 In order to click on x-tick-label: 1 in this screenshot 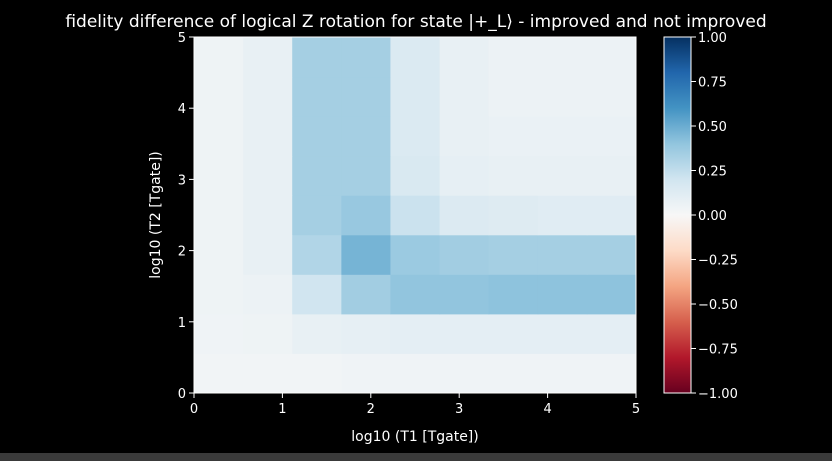, I will do `click(282, 409)`.